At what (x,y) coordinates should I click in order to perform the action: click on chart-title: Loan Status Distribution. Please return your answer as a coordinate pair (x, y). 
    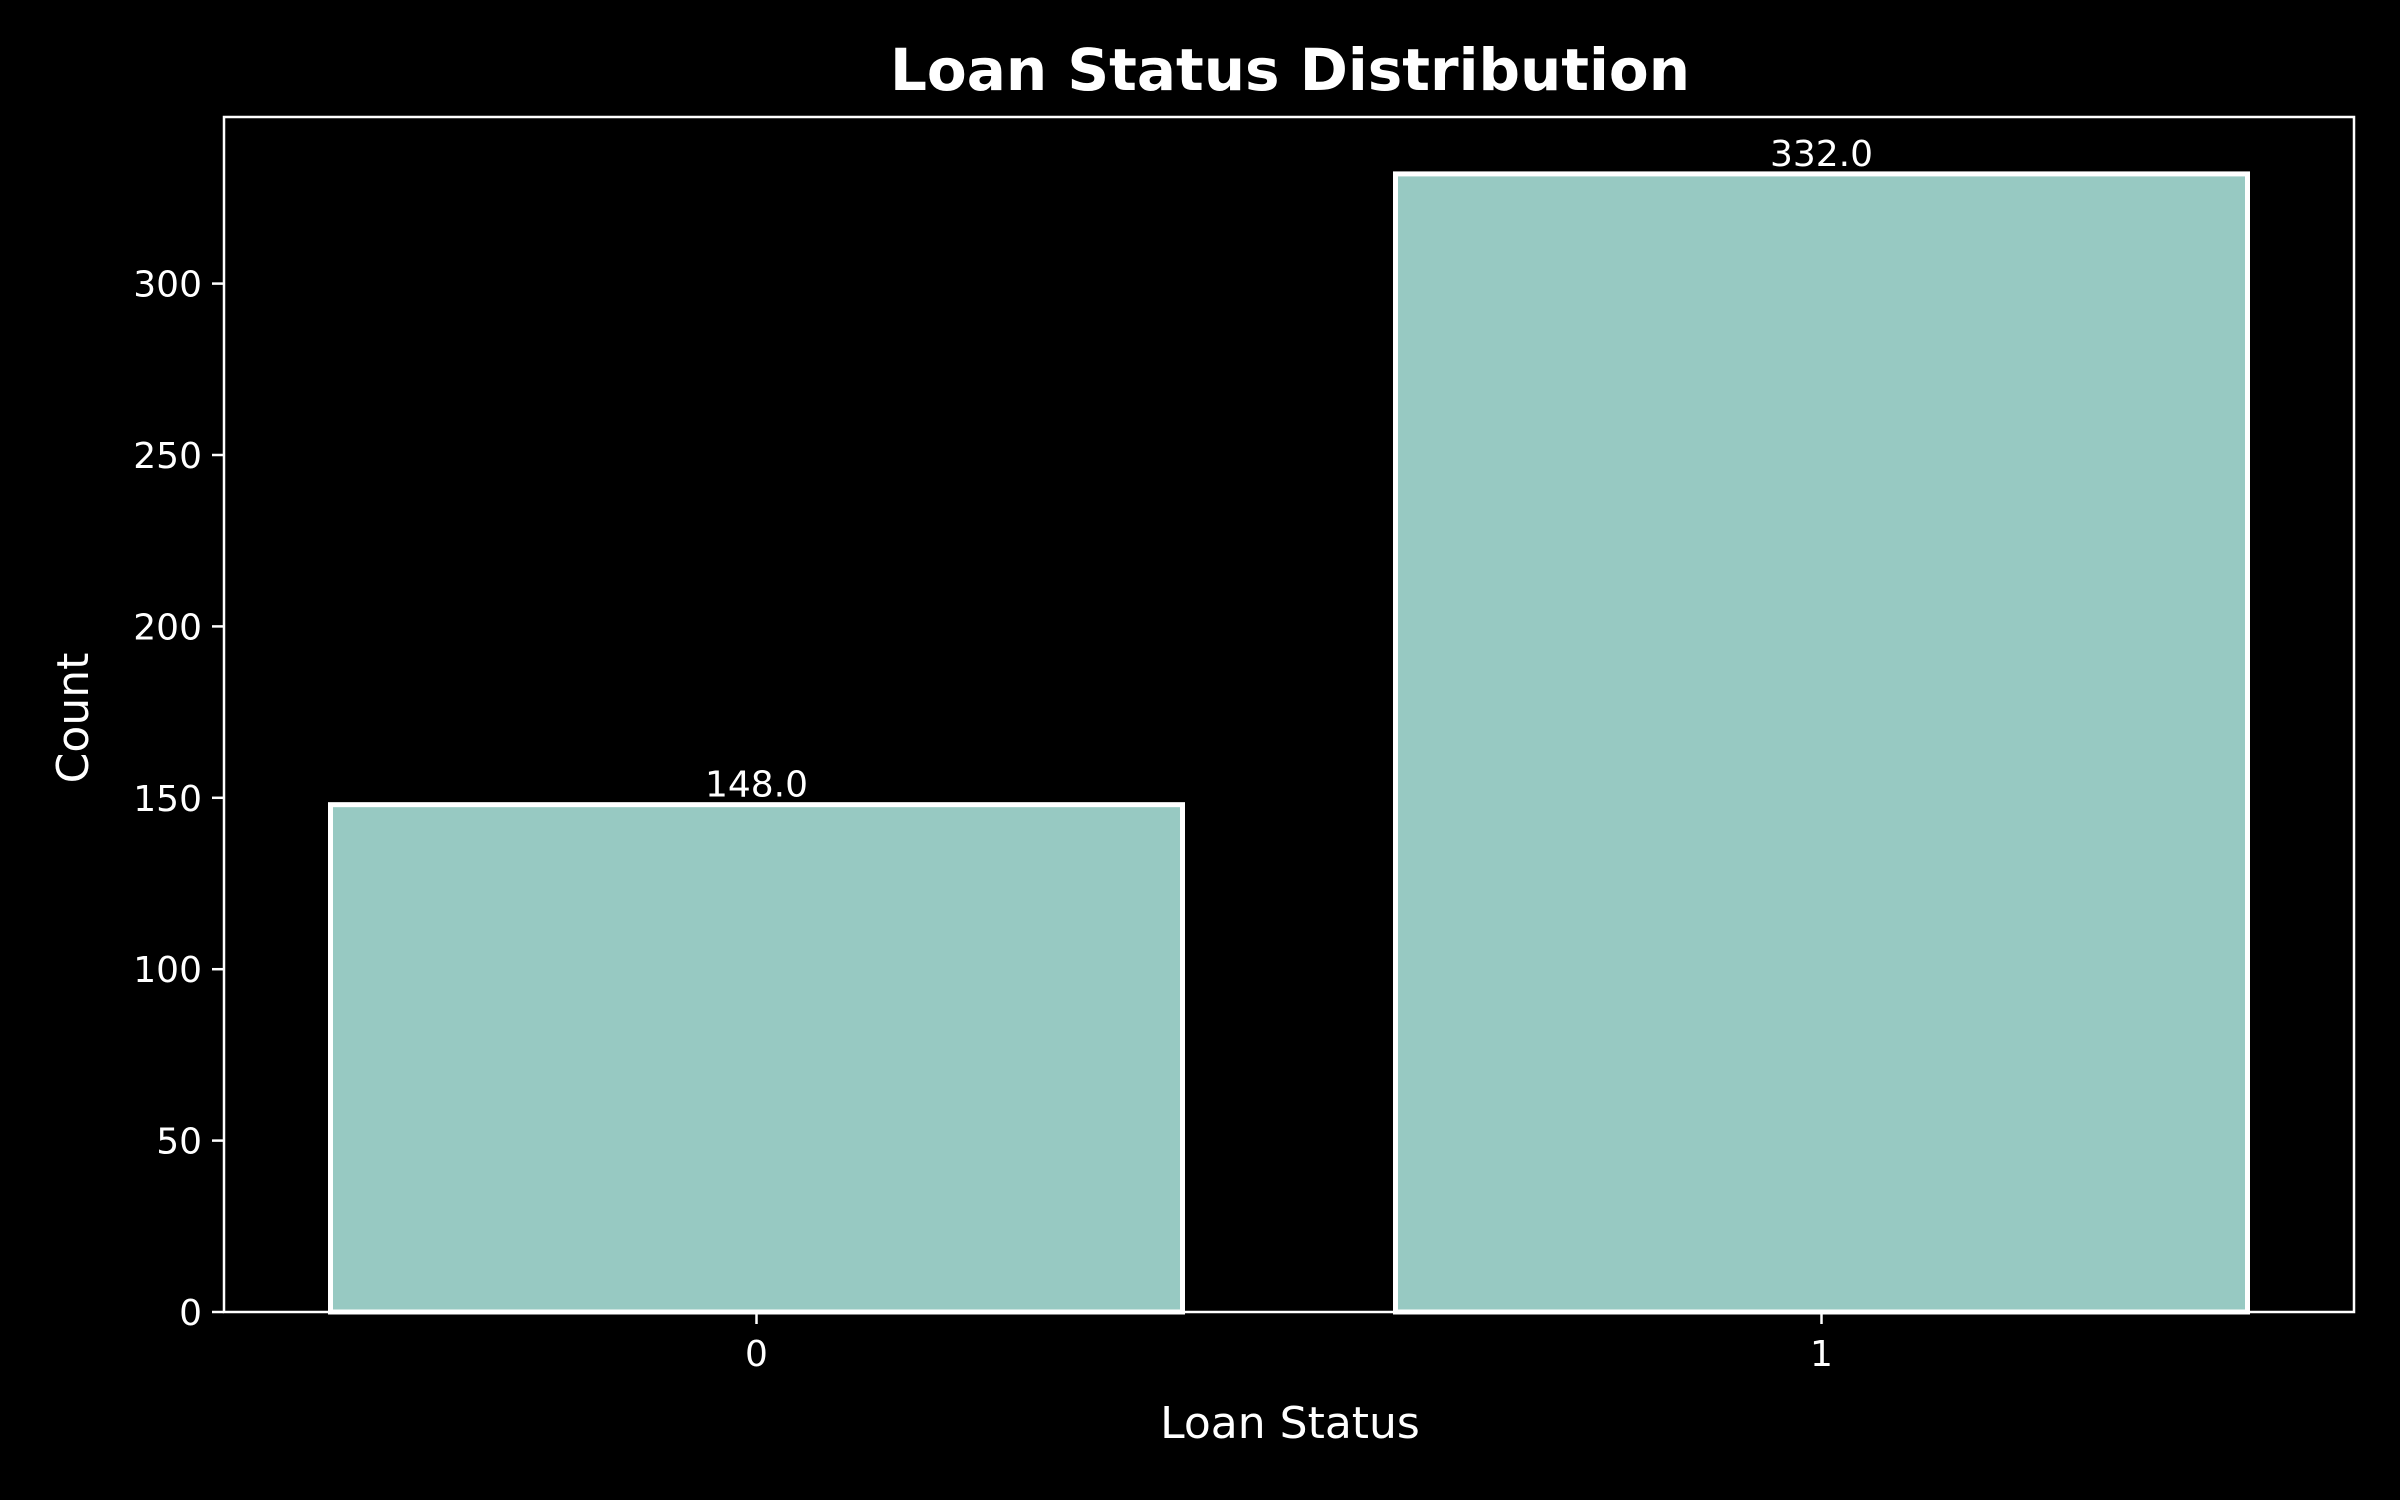
    Looking at the image, I should click on (1290, 70).